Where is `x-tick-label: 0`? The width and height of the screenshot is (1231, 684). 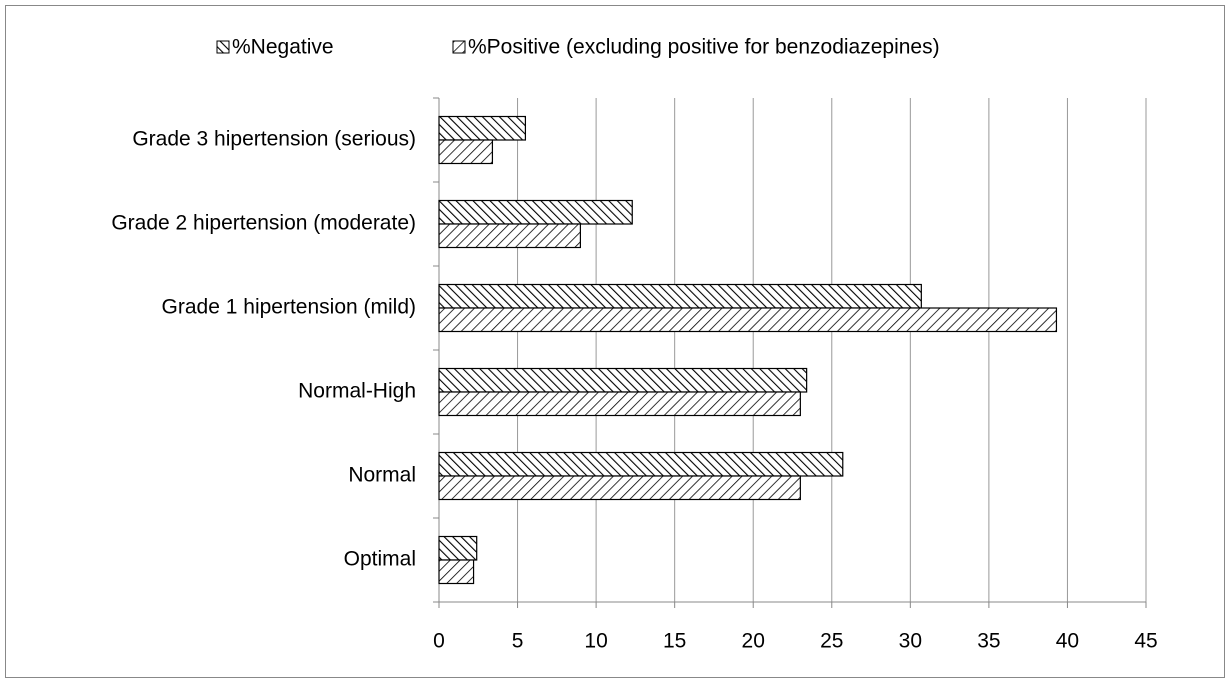 x-tick-label: 0 is located at coordinates (439, 641).